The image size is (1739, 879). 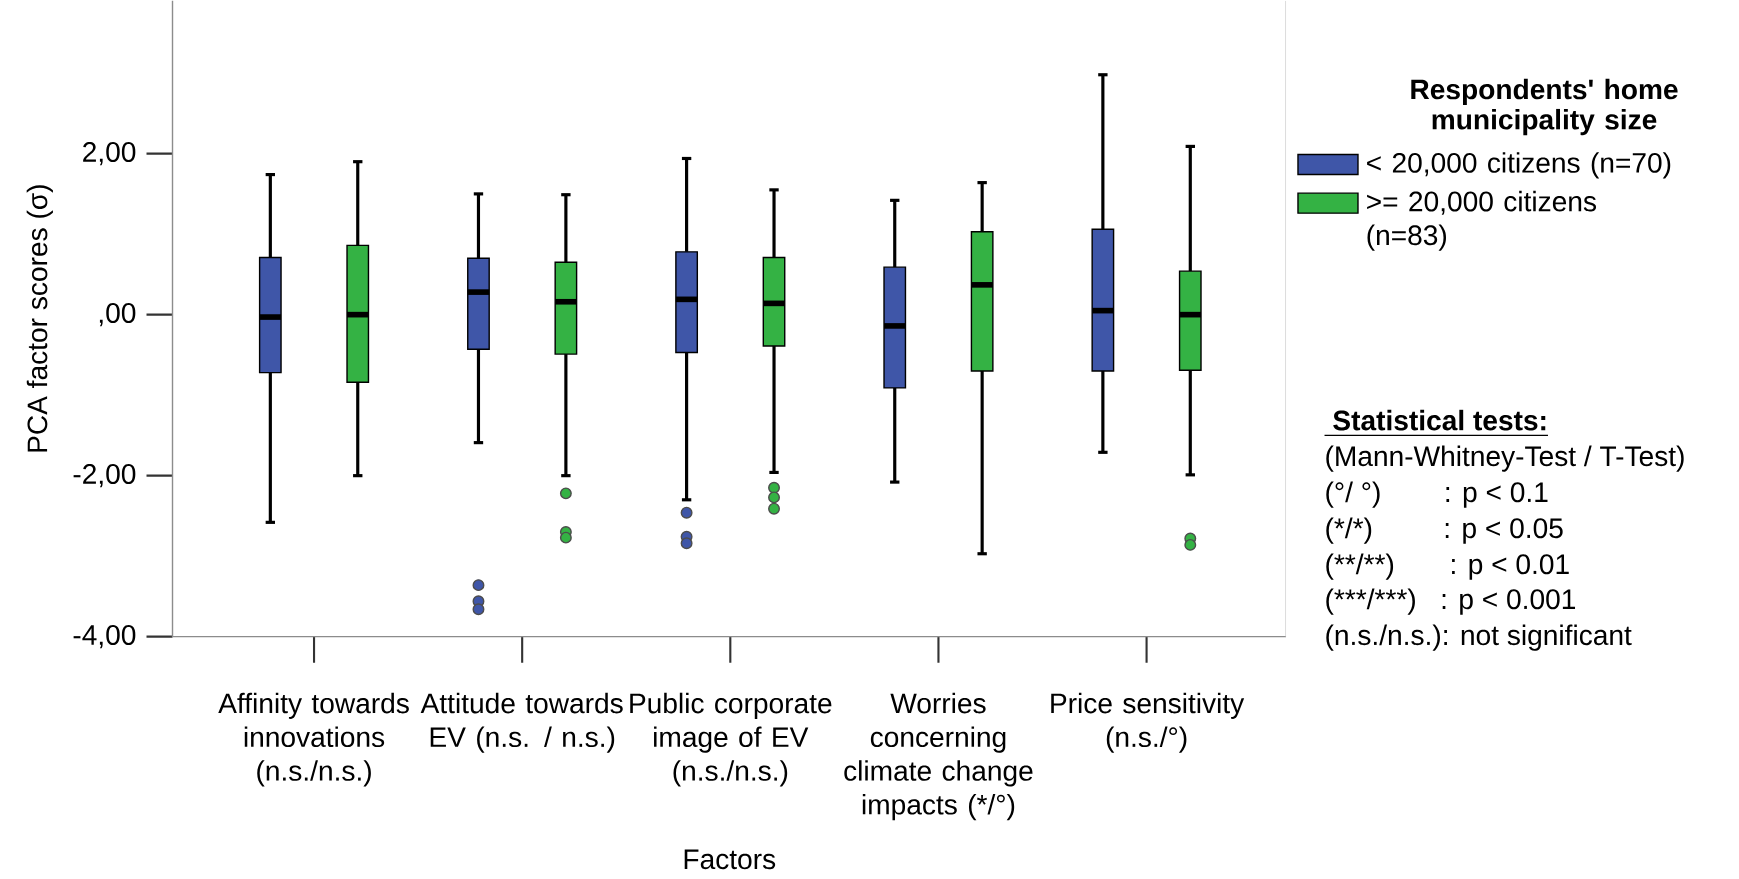 What do you see at coordinates (109, 154) in the screenshot?
I see `y-tick-label: 2,00` at bounding box center [109, 154].